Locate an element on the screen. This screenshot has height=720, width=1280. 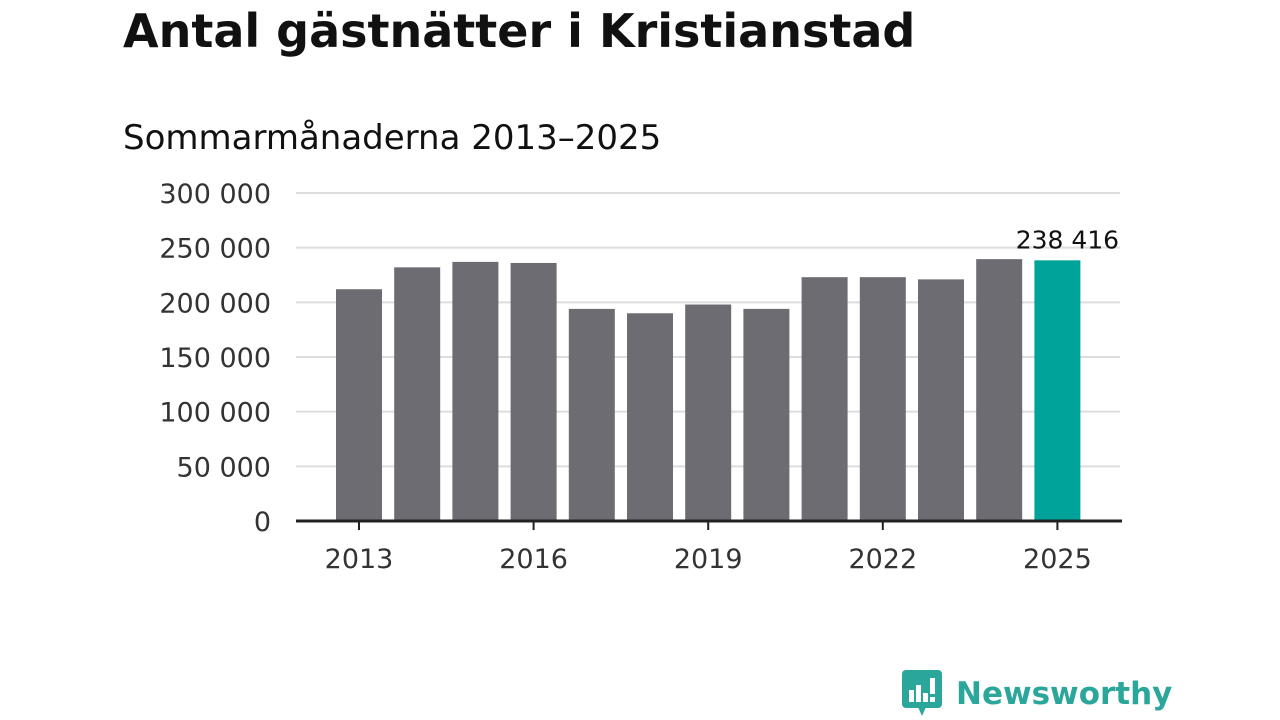
y-tick-label: 150 000 is located at coordinates (215, 358).